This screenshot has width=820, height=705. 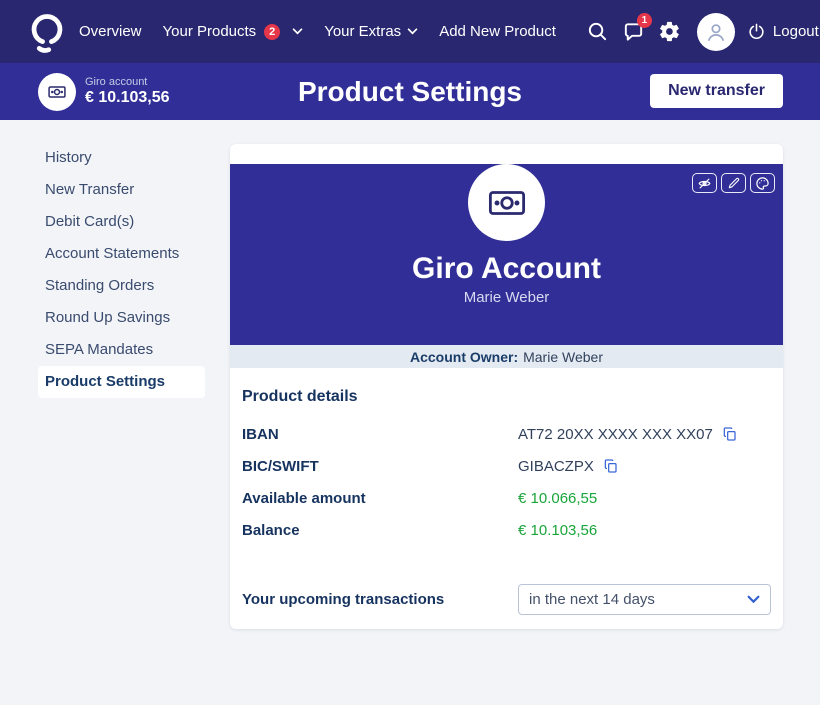 What do you see at coordinates (260, 434) in the screenshot?
I see `iban-label: IBAN` at bounding box center [260, 434].